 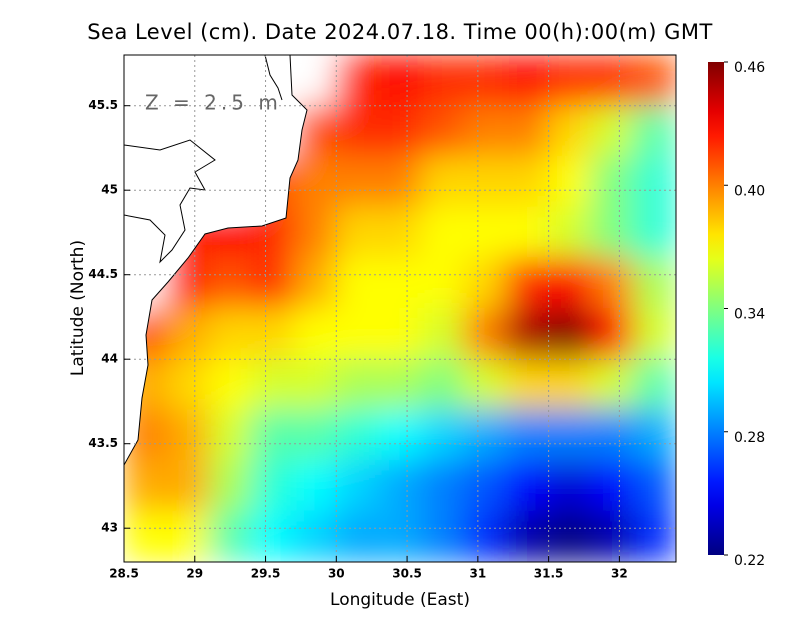 I want to click on x-tick-label: 31.5, so click(x=549, y=574).